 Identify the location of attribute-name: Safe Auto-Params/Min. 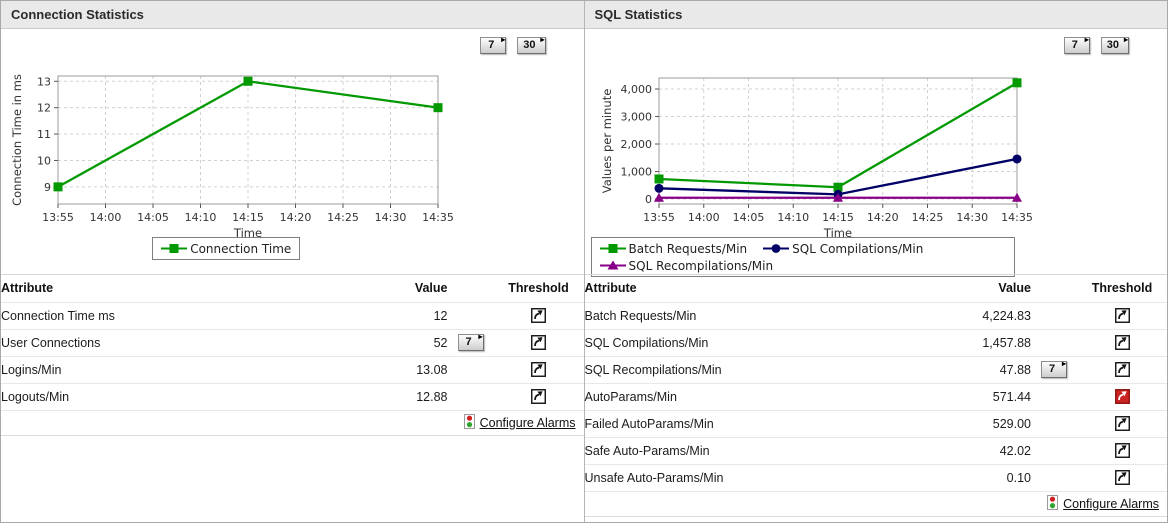
(647, 450).